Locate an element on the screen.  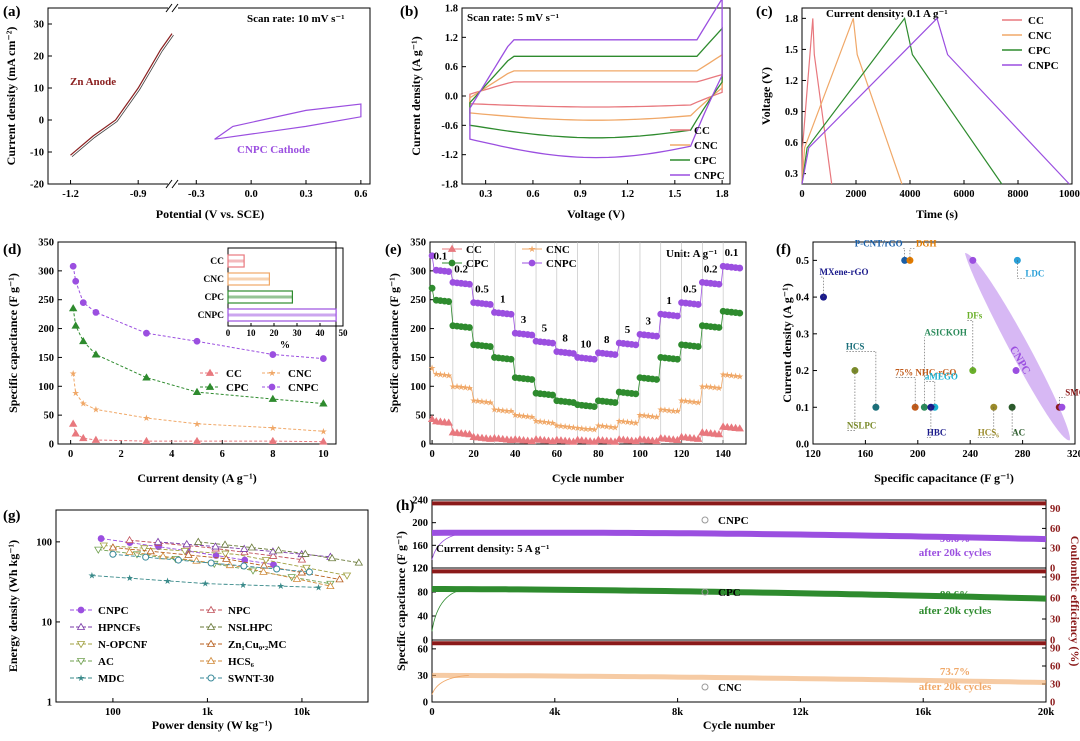
h-ytick: 40 is located at coordinates (423, 617).